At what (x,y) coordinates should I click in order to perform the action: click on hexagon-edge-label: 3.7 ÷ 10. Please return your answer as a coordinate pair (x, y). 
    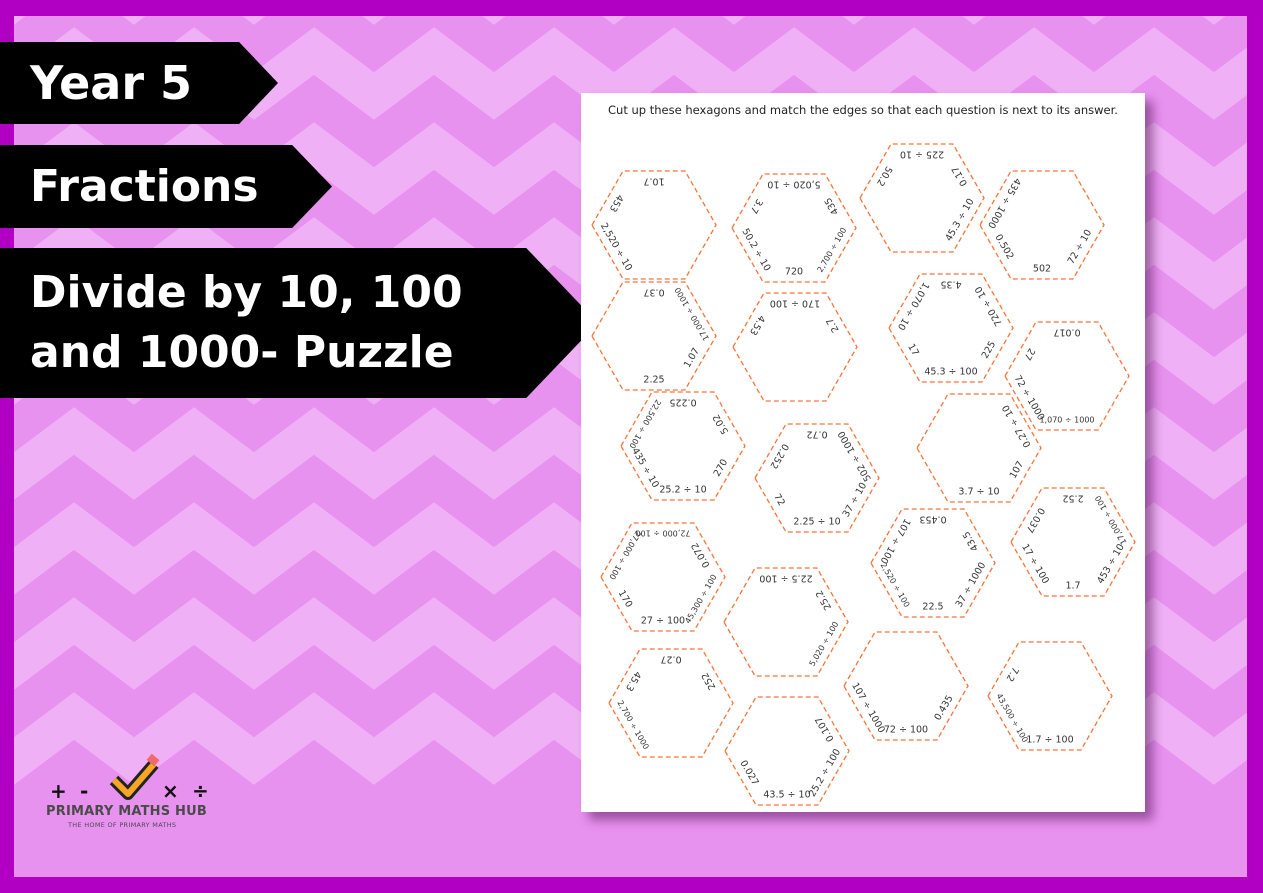
    Looking at the image, I should click on (979, 492).